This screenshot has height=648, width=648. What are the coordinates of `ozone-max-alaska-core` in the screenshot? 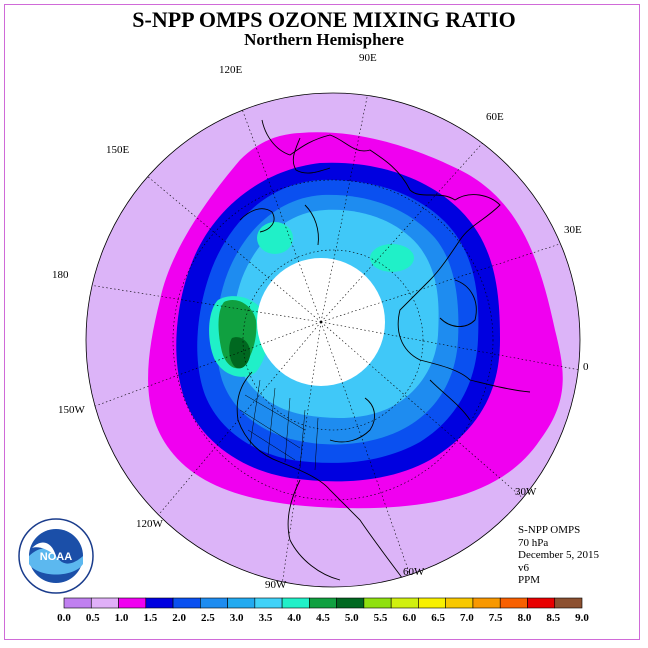 It's located at (240, 353).